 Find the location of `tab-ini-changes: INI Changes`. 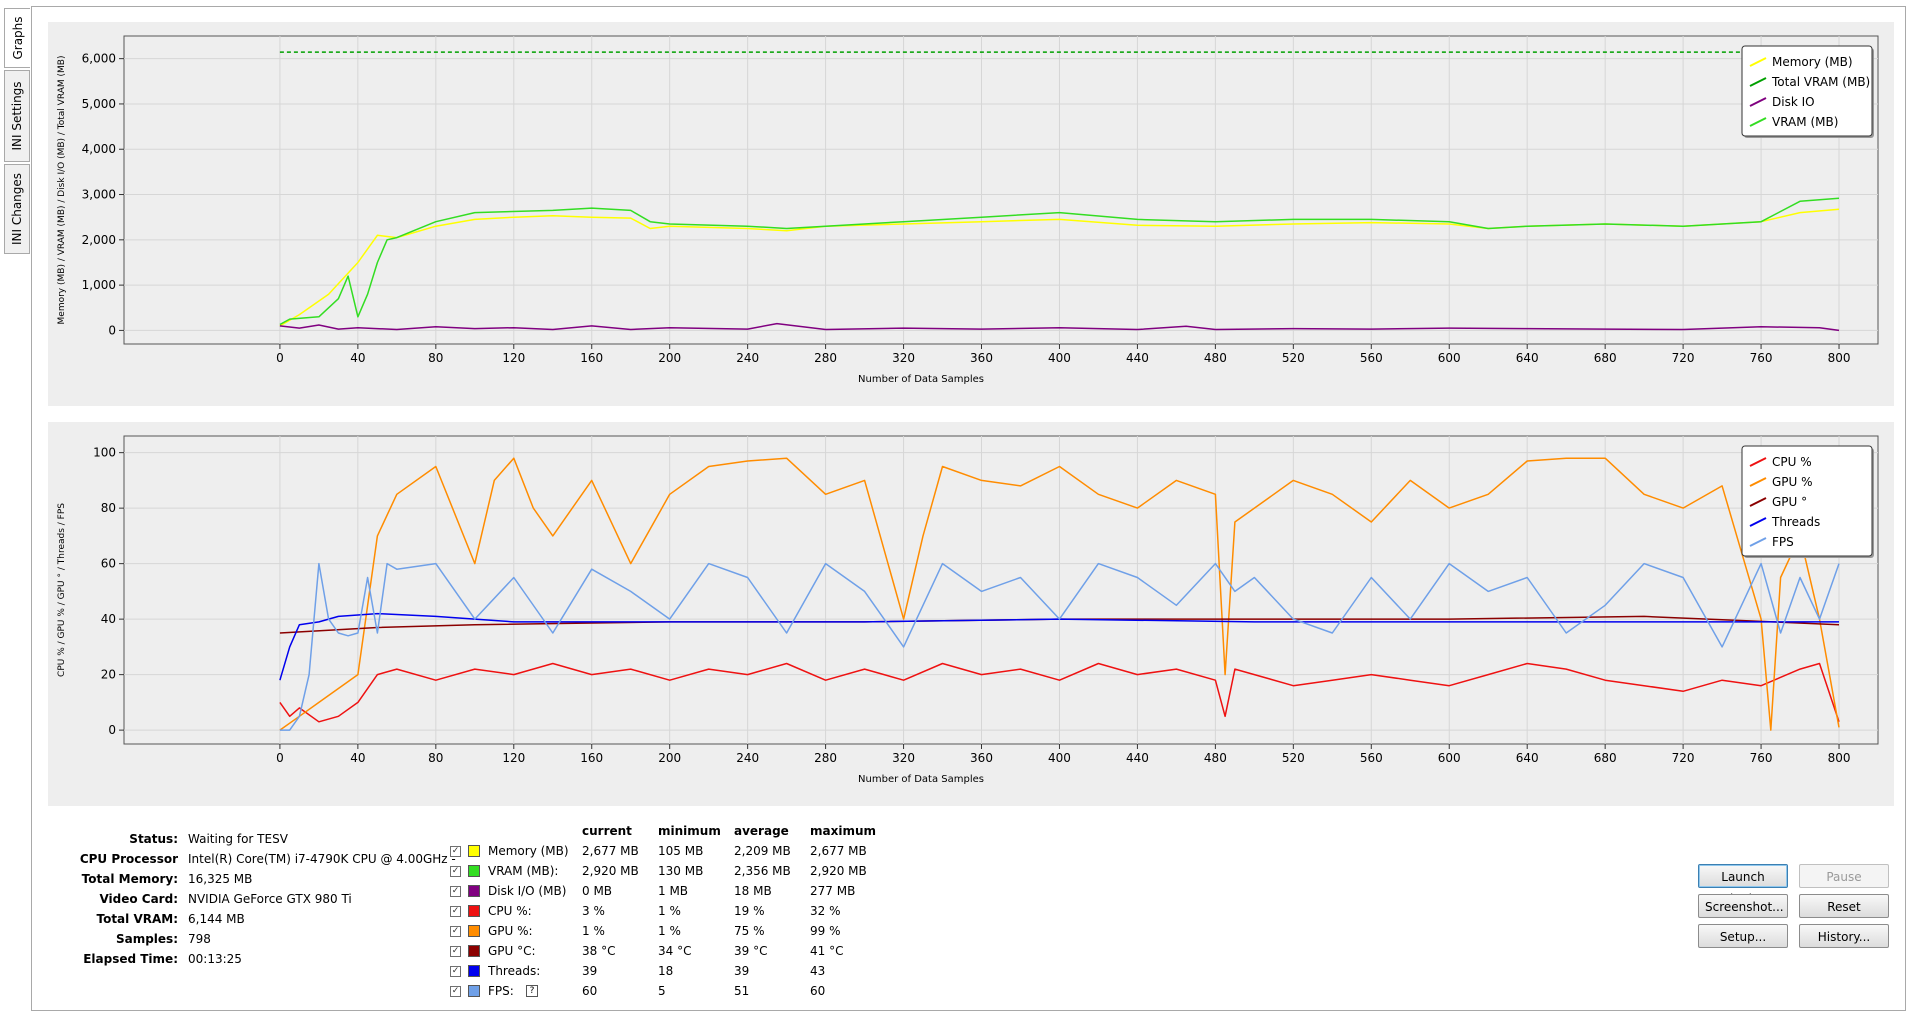

tab-ini-changes: INI Changes is located at coordinates (17, 209).